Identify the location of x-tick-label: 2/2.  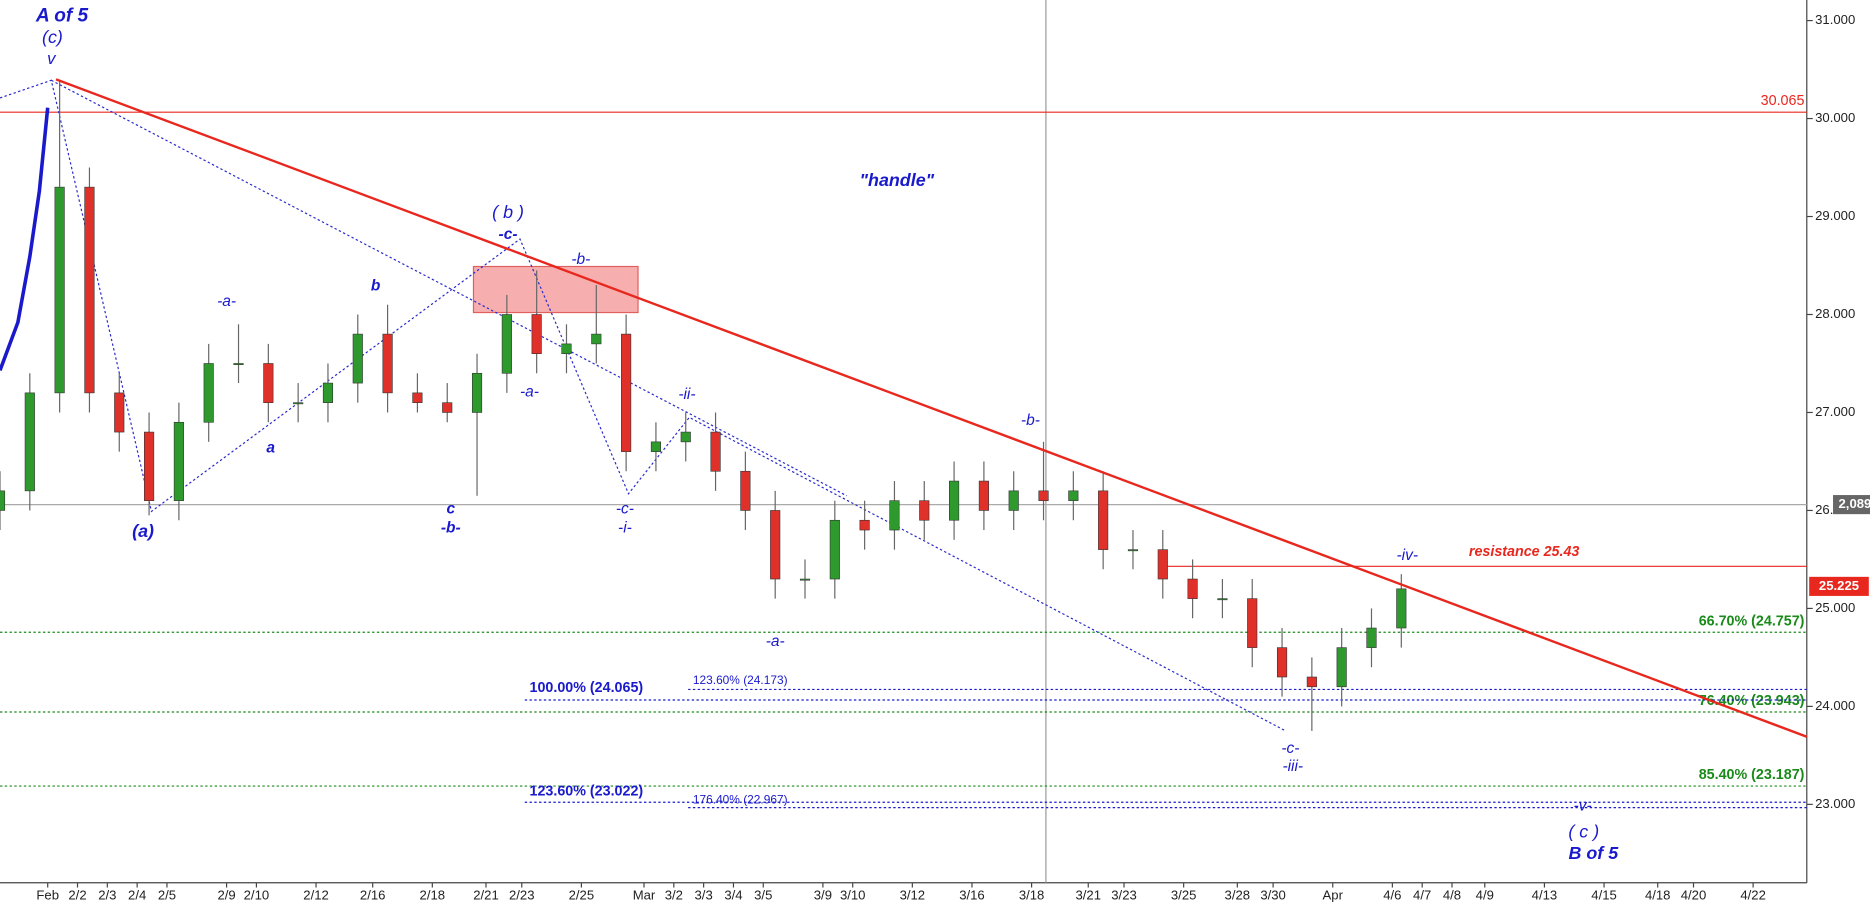
(77, 894).